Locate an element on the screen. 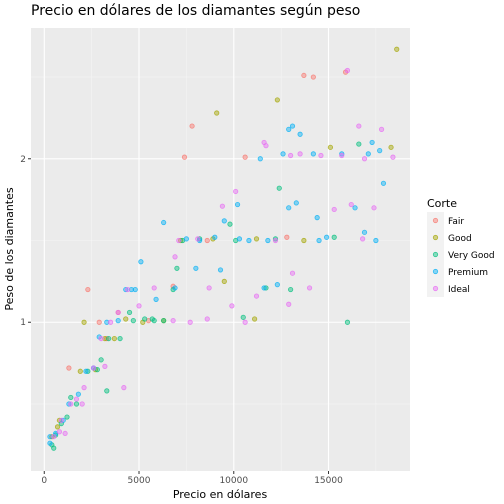 The width and height of the screenshot is (504, 504). legend-swatch-ideal is located at coordinates (435, 288).